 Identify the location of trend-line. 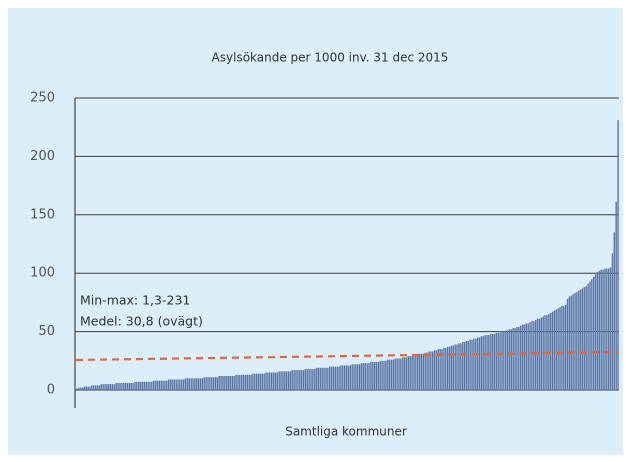
(347, 356).